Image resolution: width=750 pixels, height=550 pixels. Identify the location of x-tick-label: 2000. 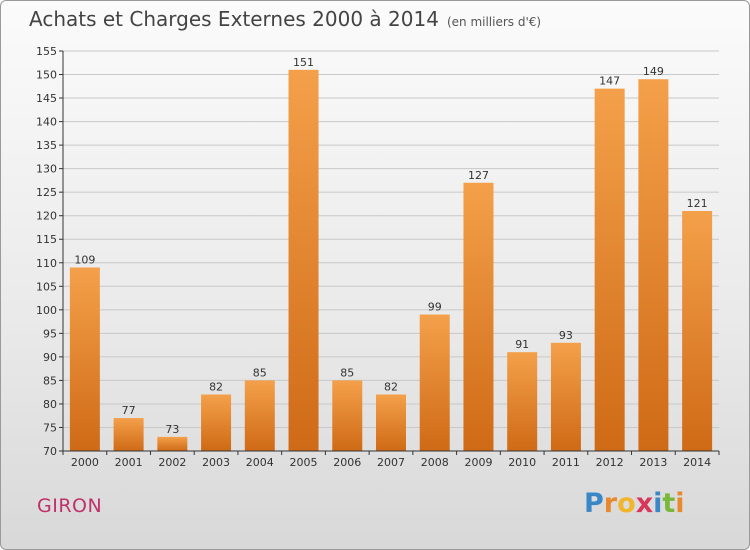
(85, 462).